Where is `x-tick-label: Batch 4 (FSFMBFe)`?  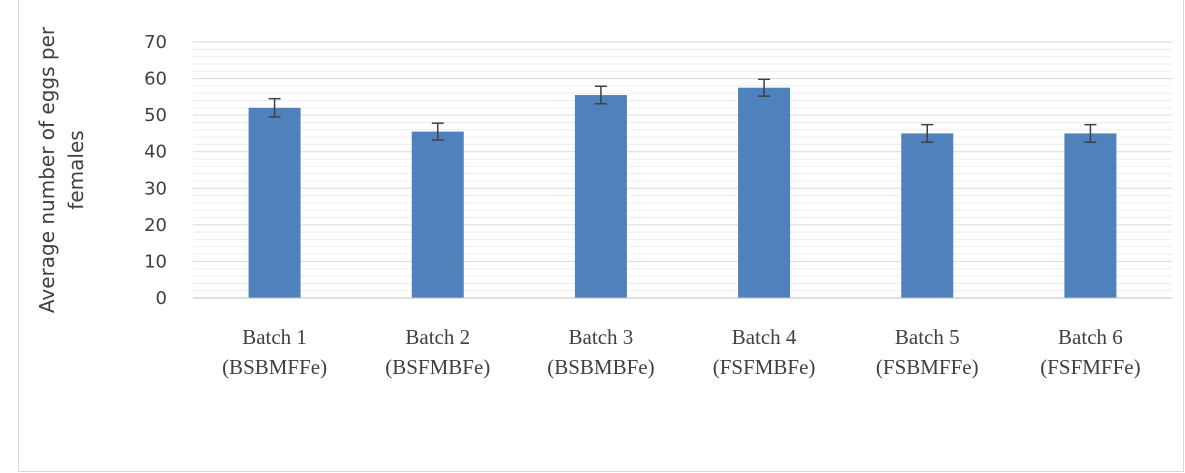 x-tick-label: Batch 4 (FSFMBFe) is located at coordinates (764, 352).